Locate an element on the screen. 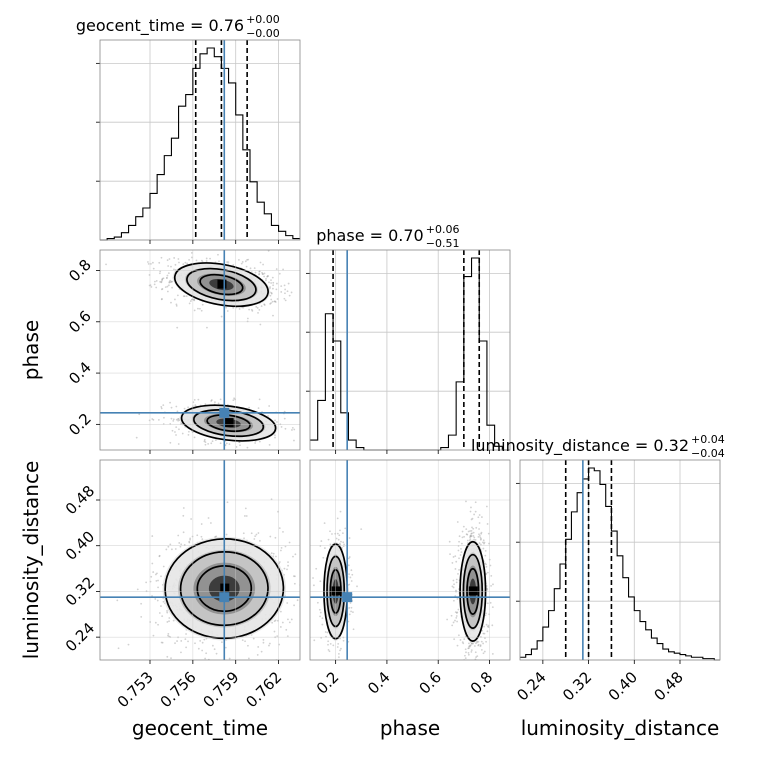  x-tick-label-luminosity_distance-3: 0.48 is located at coordinates (668, 686).